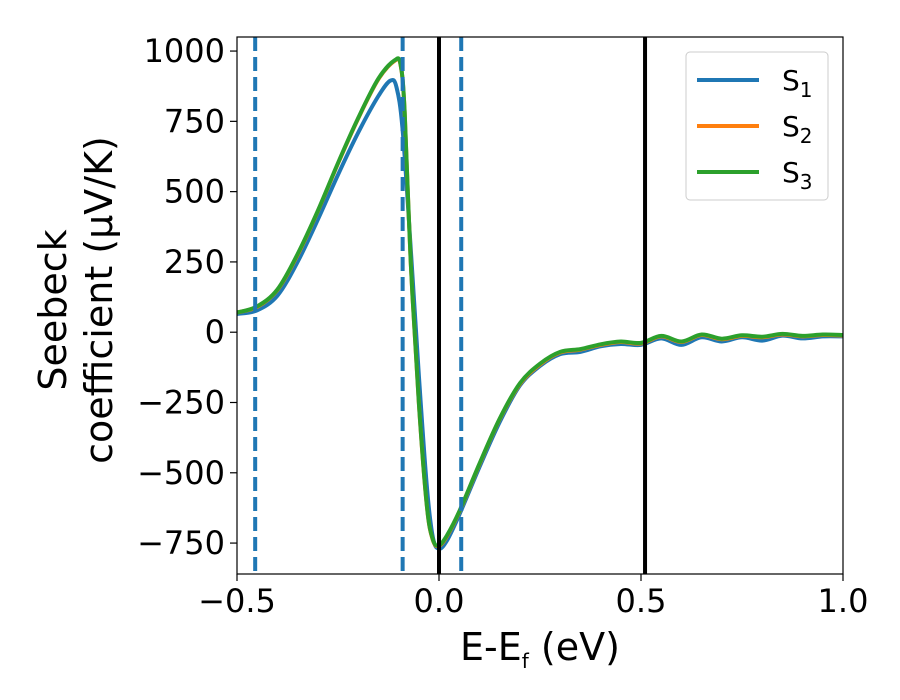 This screenshot has height=700, width=900. I want to click on y-axis-label-line1: Seebeck, so click(53, 309).